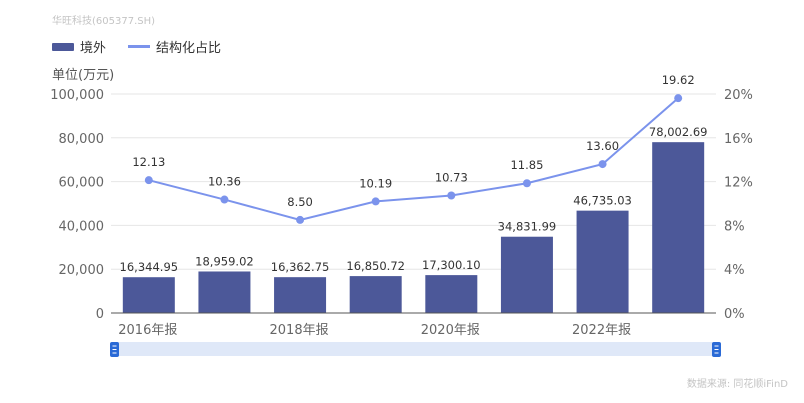  What do you see at coordinates (149, 267) in the screenshot?
I see `bar-data-label: 16,344.95` at bounding box center [149, 267].